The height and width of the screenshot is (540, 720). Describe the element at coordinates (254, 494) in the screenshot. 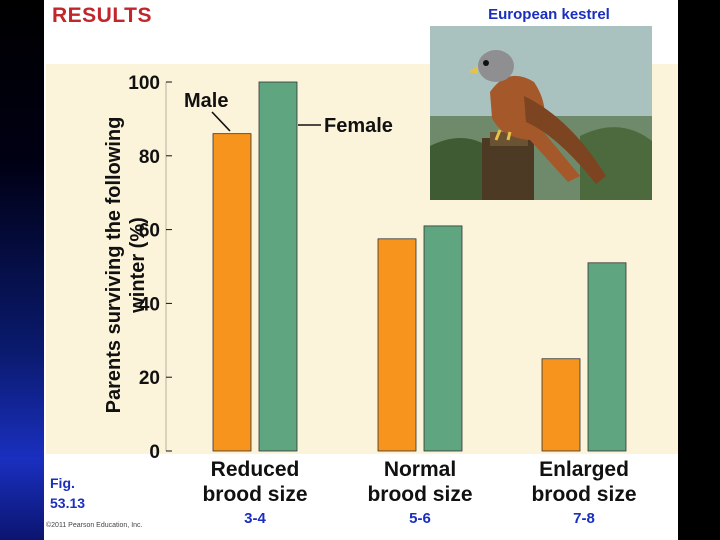

I see `category-label-0-line-1: brood size` at that location.